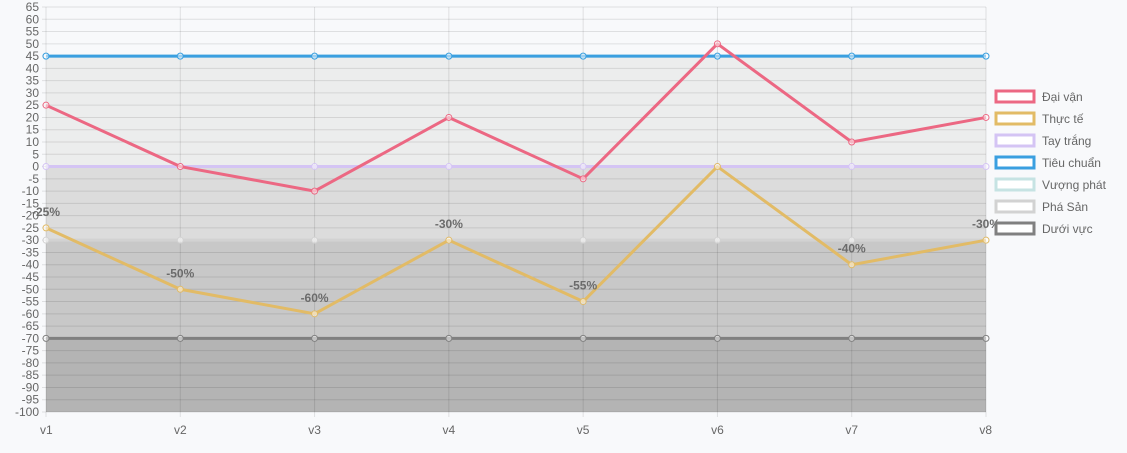 The height and width of the screenshot is (453, 1127). I want to click on legend-item: Thực tế, so click(1039, 118).